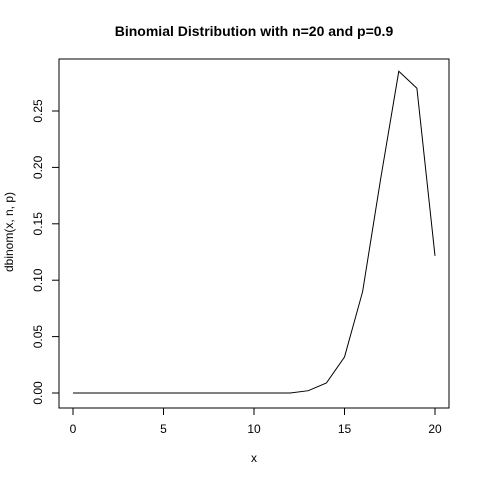 This screenshot has width=480, height=480. What do you see at coordinates (38, 111) in the screenshot?
I see `y-tick-label: 0.25` at bounding box center [38, 111].